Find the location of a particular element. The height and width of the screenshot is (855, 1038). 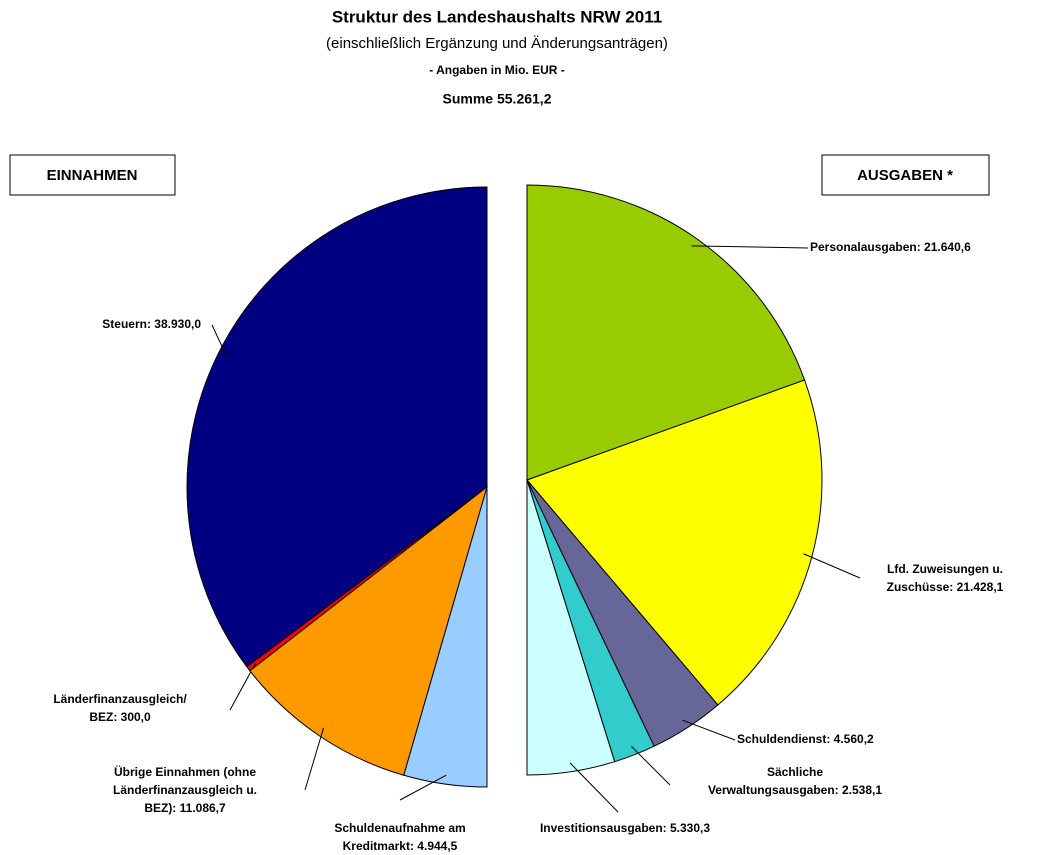

data-label: Kreditmarkt: 4.944,5 is located at coordinates (400, 846).